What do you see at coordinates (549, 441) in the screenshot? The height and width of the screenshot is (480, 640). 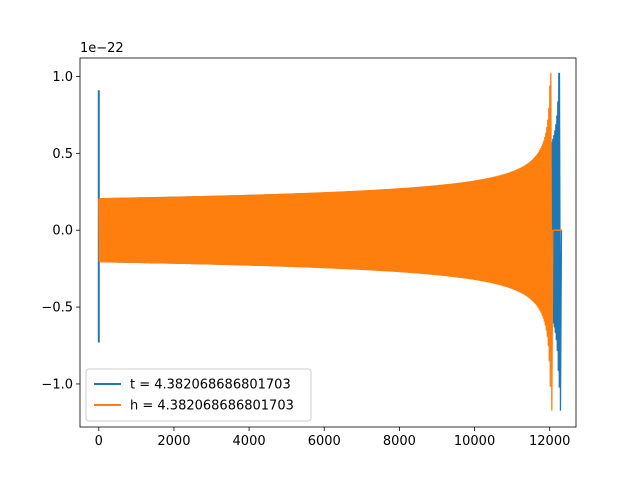 I see `x-tick-label: 12000` at bounding box center [549, 441].